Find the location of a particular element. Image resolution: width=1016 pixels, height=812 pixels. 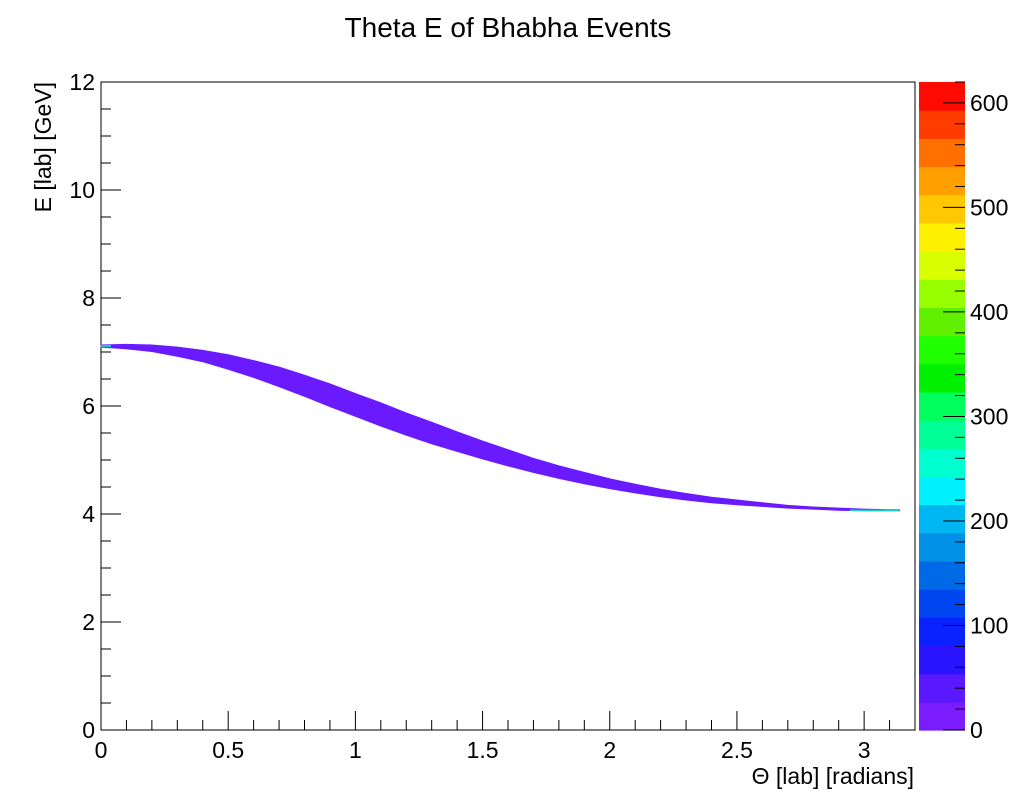

x-axis: 0 0.5 1 1.5 2 2.5 3 is located at coordinates (505, 737).